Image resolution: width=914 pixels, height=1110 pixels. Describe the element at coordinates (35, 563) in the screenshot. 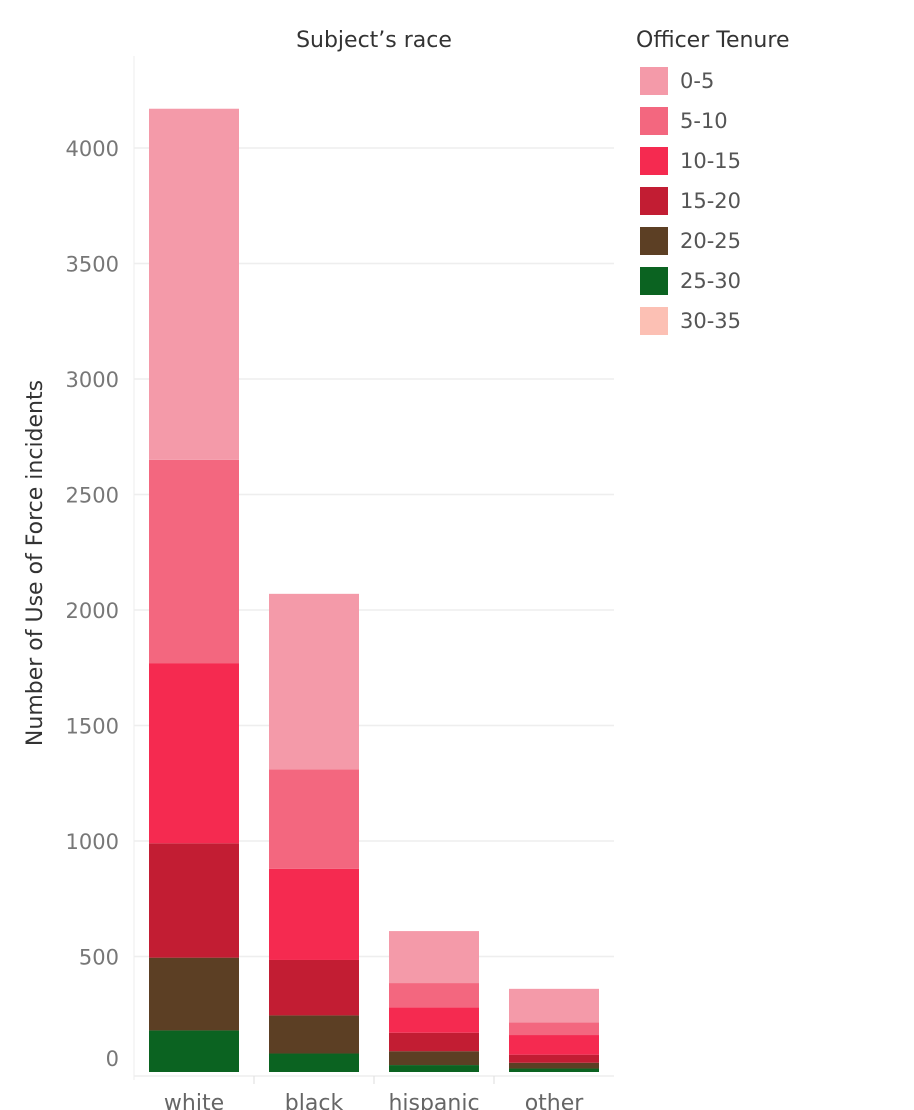

I see `y-axis-title: Number of Use of Force incidents` at that location.